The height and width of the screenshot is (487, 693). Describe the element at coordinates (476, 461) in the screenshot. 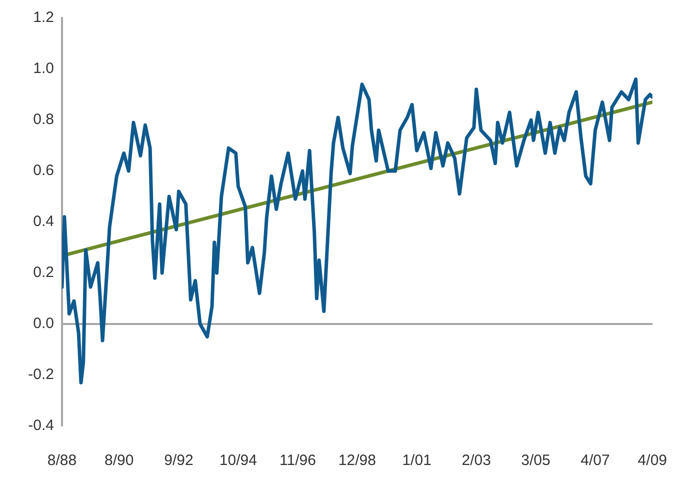

I see `x-tick-label: 2/03` at that location.